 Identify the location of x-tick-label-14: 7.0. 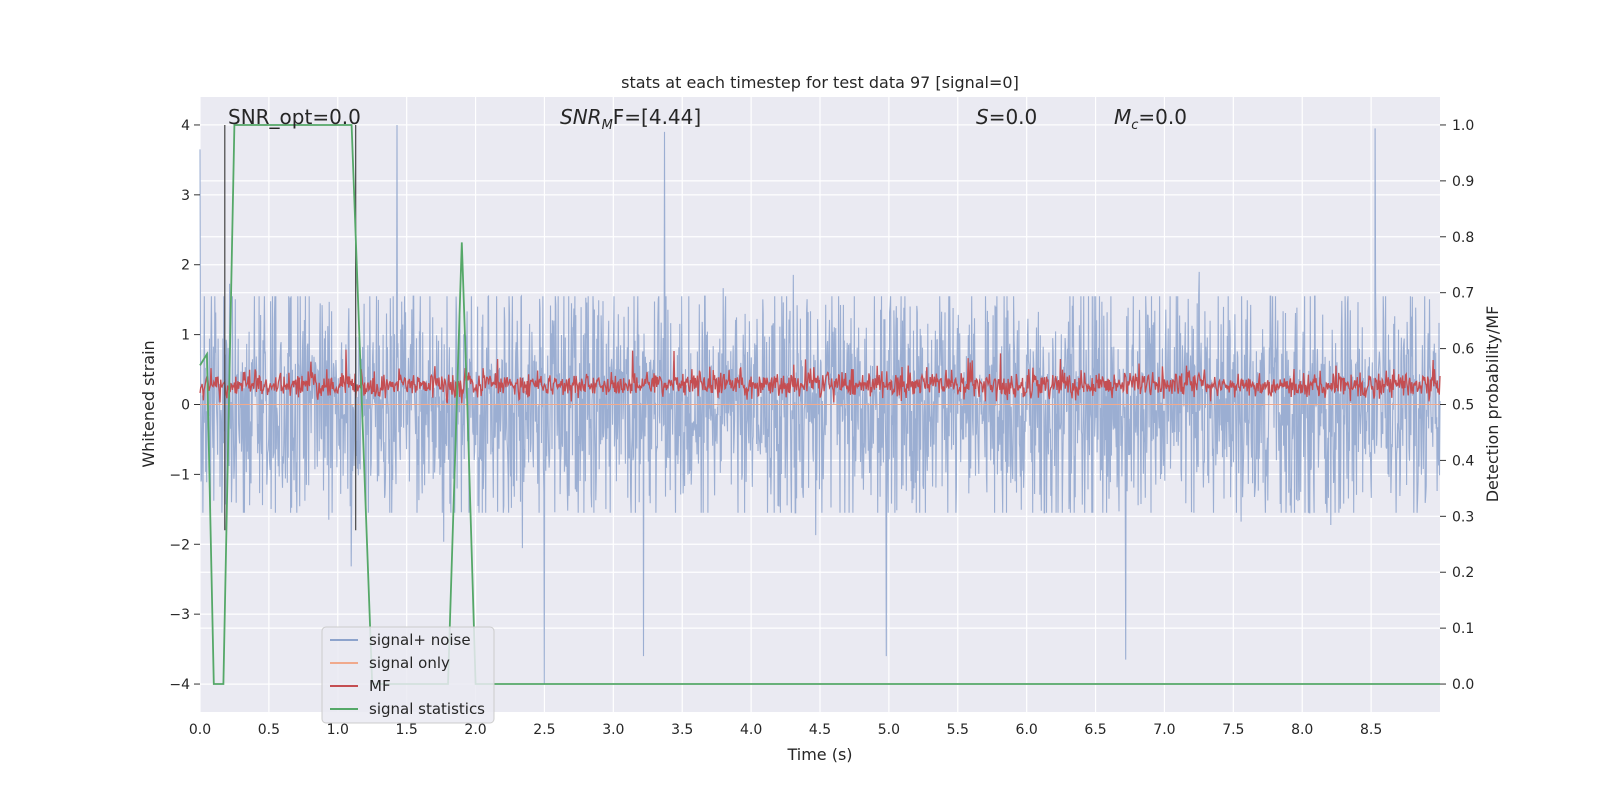
(1164, 730).